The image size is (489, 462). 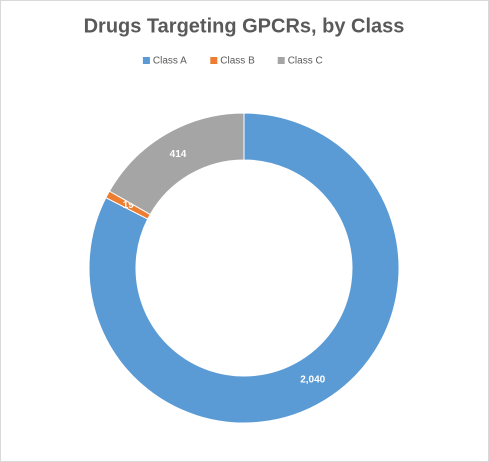 What do you see at coordinates (244, 26) in the screenshot?
I see `chart-title: Drugs Targeting GPCRs, by Class` at bounding box center [244, 26].